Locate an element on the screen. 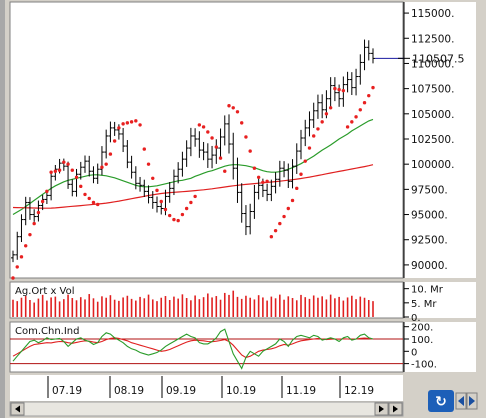 The image size is (486, 418). scroll-right-button is located at coordinates (381, 409).